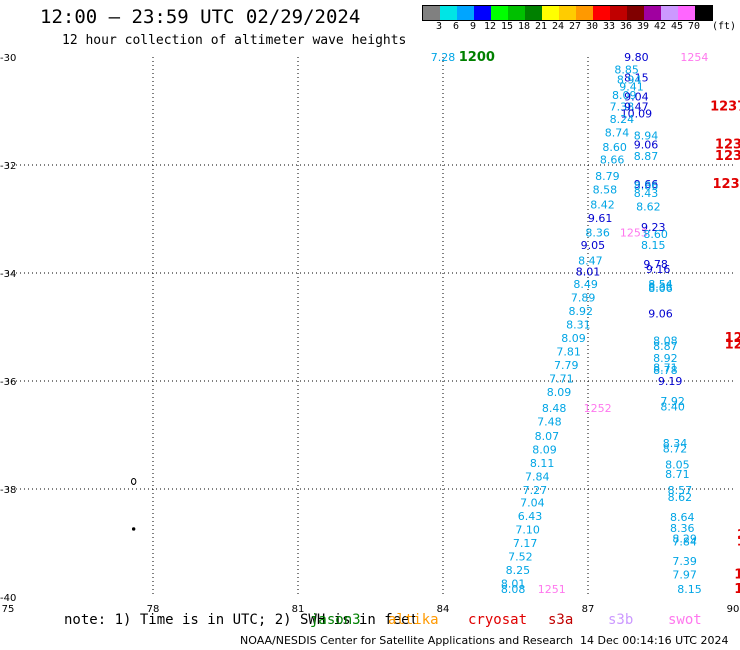  Describe the element at coordinates (626, 26) in the screenshot. I see `scale-label: 36` at that location.